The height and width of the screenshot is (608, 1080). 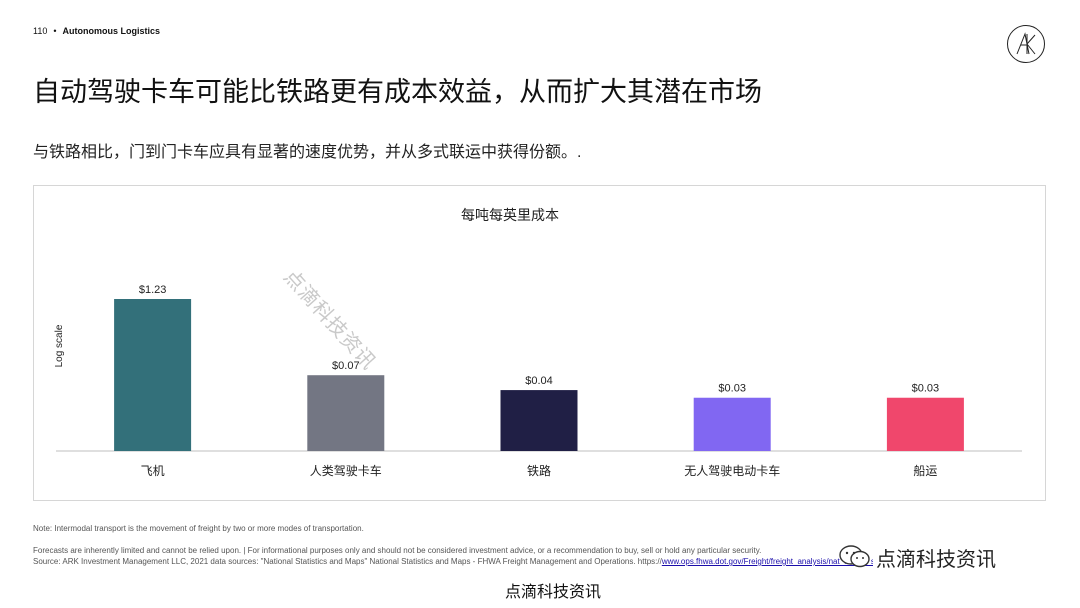 I want to click on bar-value-label-1: $0.07, so click(x=346, y=366).